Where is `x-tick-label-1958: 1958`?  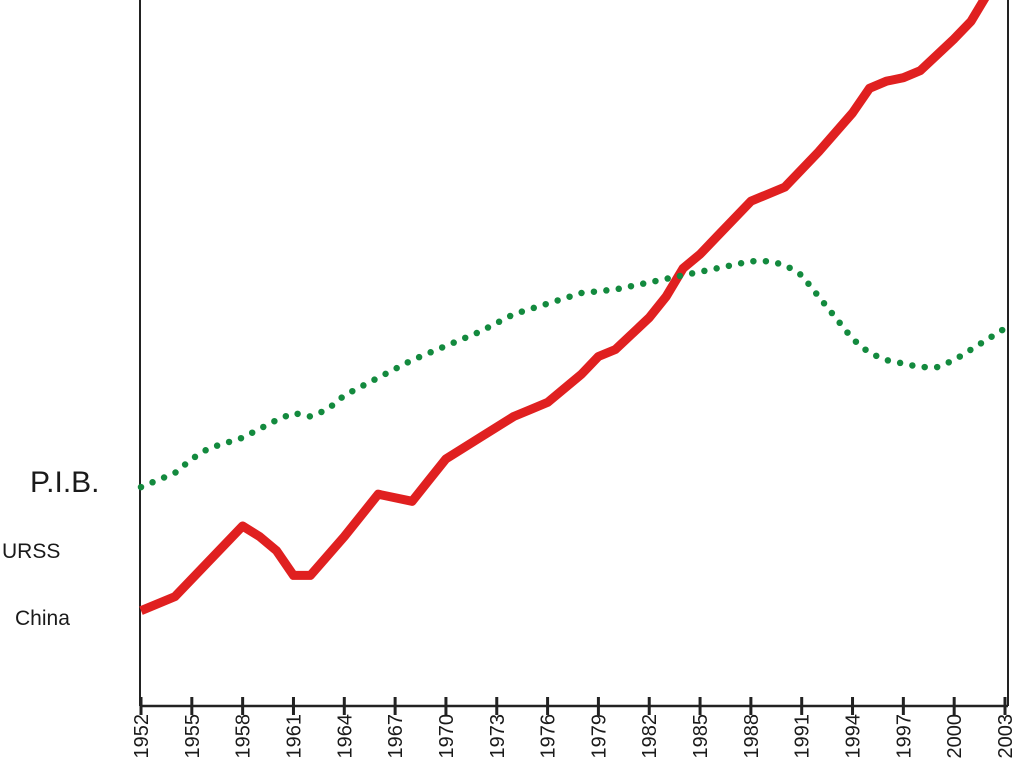
x-tick-label-1958: 1958 is located at coordinates (244, 736).